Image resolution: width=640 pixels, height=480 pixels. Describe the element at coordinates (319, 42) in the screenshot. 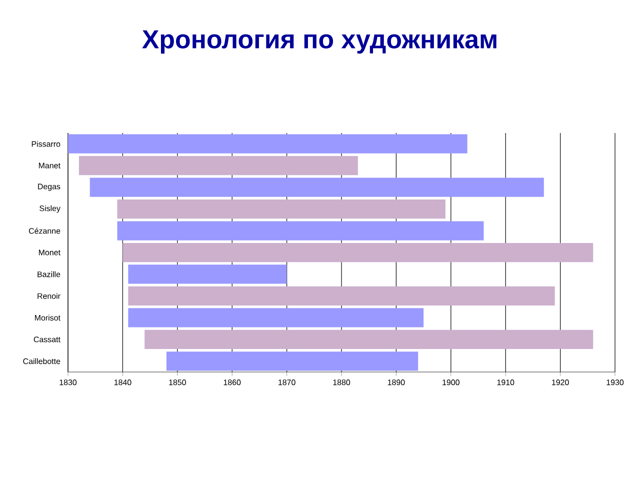

I see `chart-title: Хронология по художникам` at that location.